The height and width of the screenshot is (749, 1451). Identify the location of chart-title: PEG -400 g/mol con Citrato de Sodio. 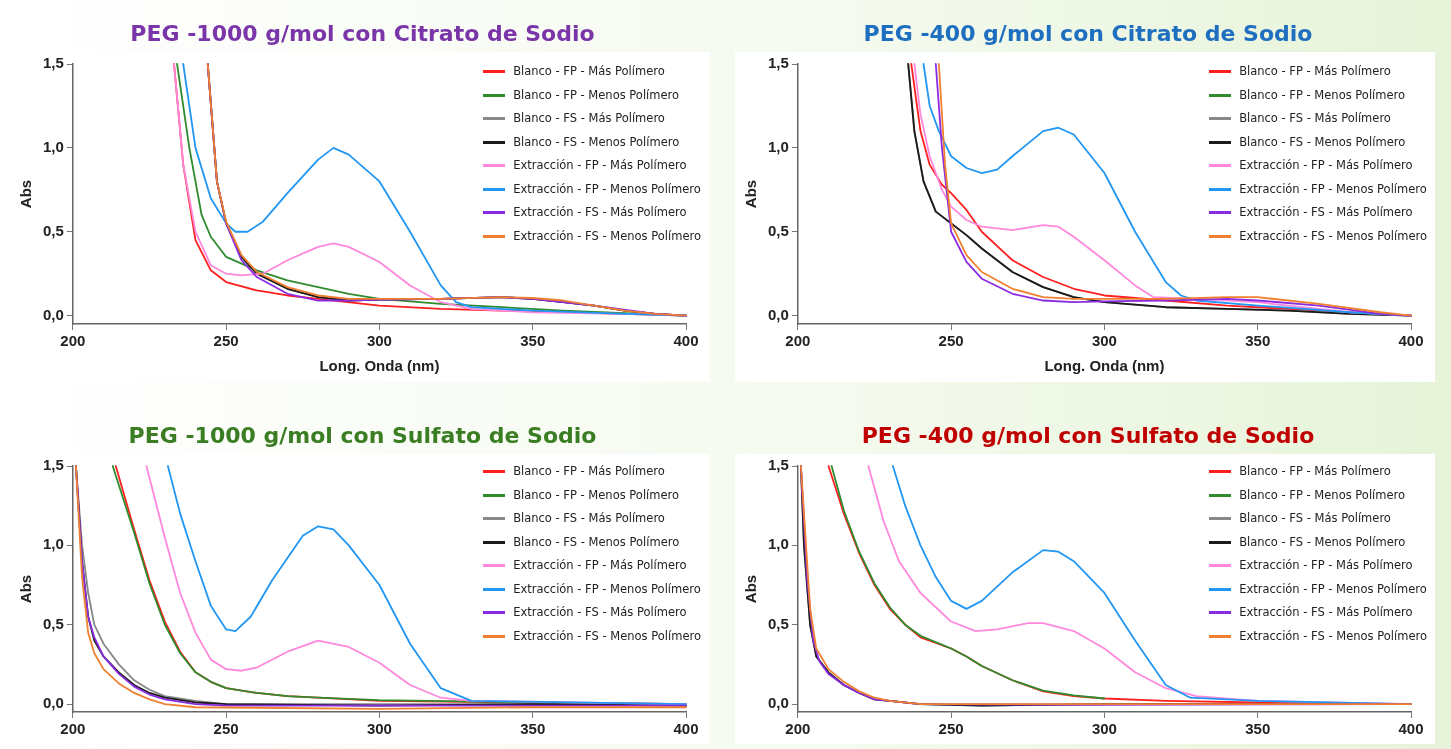
(1088, 34).